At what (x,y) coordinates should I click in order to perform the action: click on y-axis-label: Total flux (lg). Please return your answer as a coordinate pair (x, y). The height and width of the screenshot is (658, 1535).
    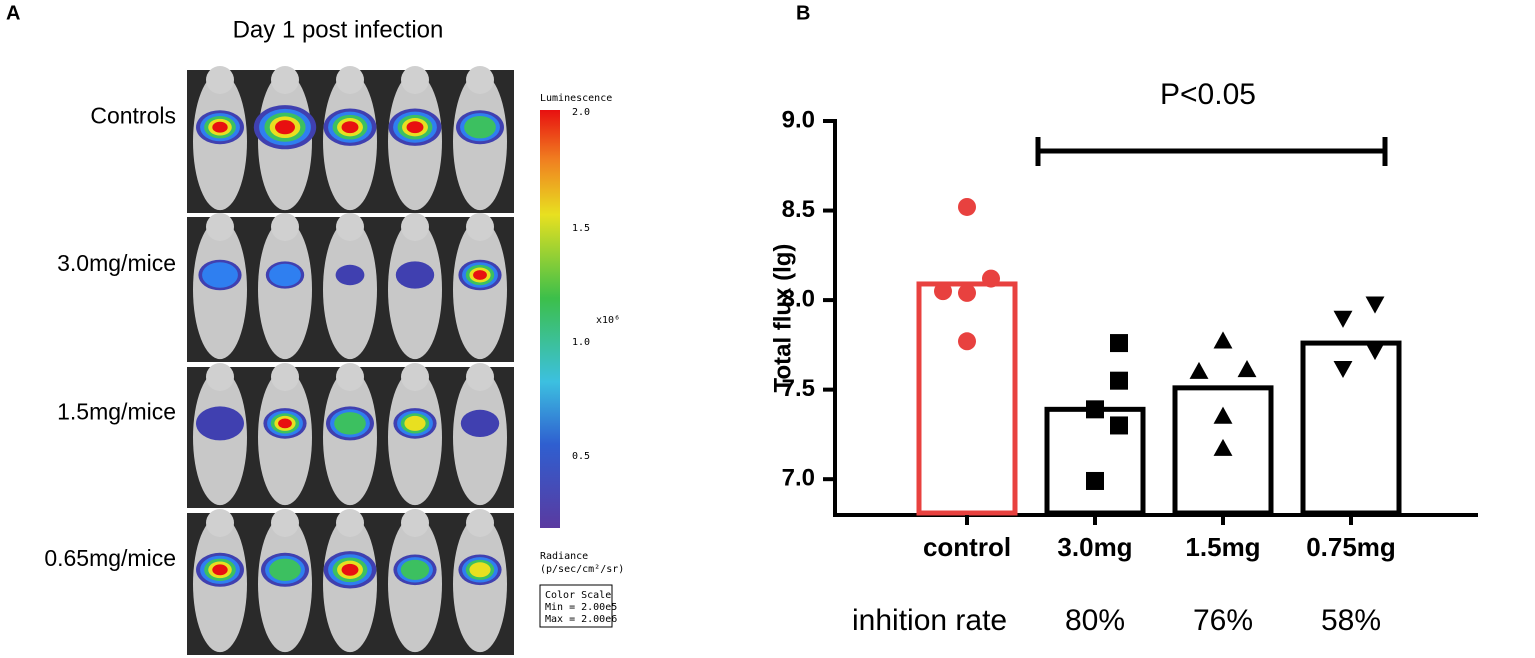
    Looking at the image, I should click on (782, 318).